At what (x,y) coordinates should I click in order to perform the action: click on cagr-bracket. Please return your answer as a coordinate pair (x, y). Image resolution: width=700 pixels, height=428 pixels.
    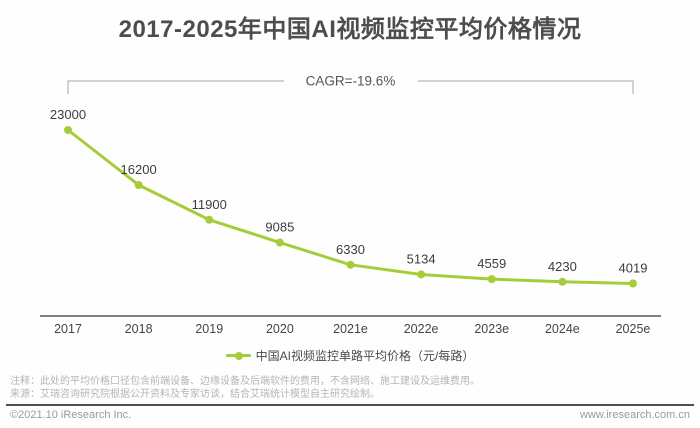
    Looking at the image, I should click on (350, 87).